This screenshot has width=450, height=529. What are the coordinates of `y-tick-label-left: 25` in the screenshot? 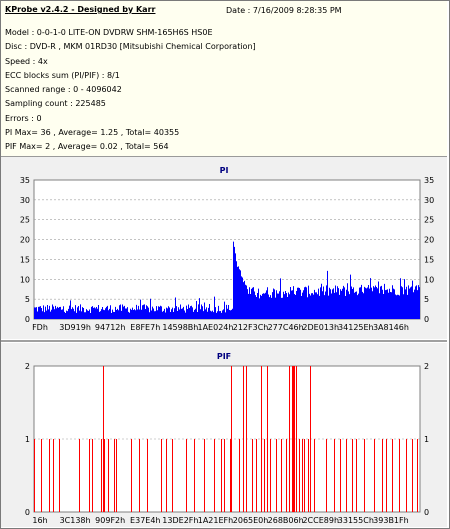 It's located at (25, 220).